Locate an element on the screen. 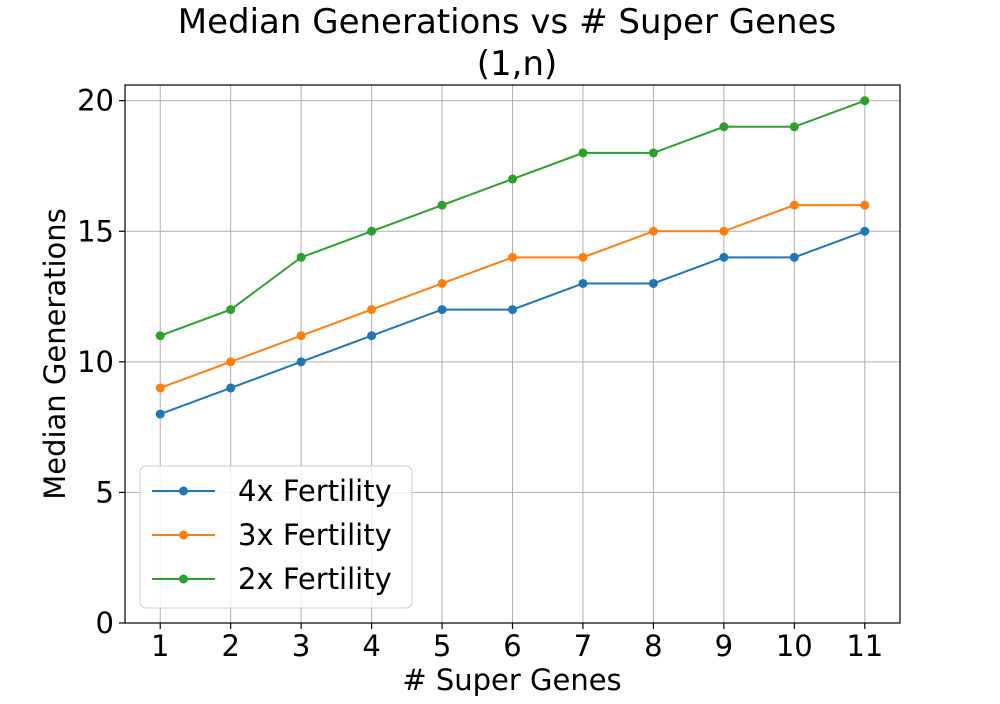  x-tick-label: 11 is located at coordinates (864, 646).